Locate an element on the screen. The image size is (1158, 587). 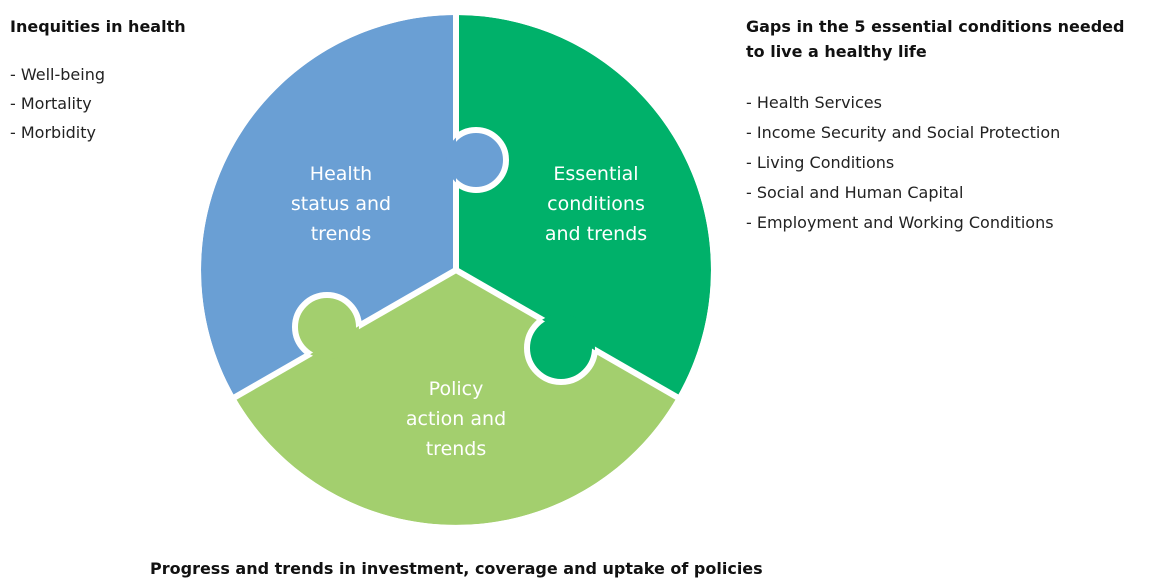
panel-item: - Income Security and Social Protection is located at coordinates (903, 132).